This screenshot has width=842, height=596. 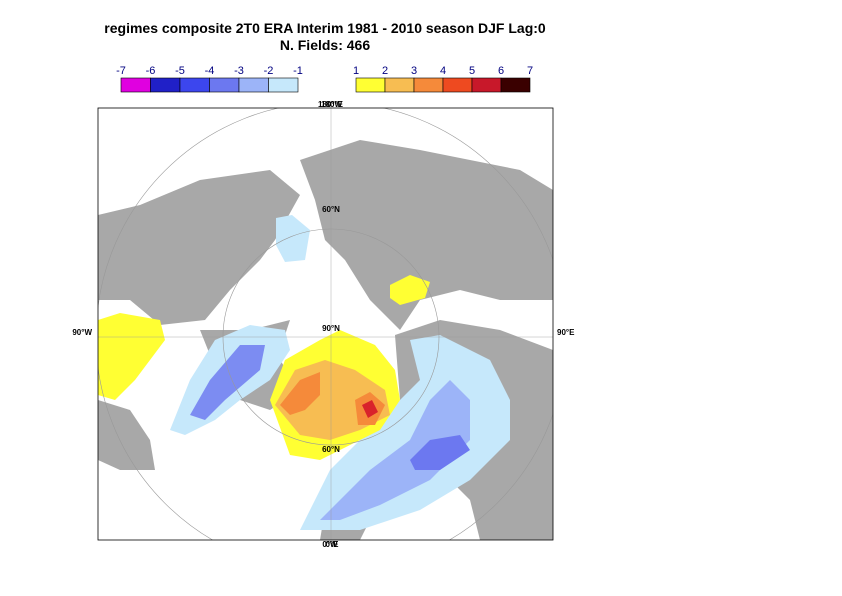 What do you see at coordinates (298, 71) in the screenshot?
I see `colorbar-label: -1` at bounding box center [298, 71].